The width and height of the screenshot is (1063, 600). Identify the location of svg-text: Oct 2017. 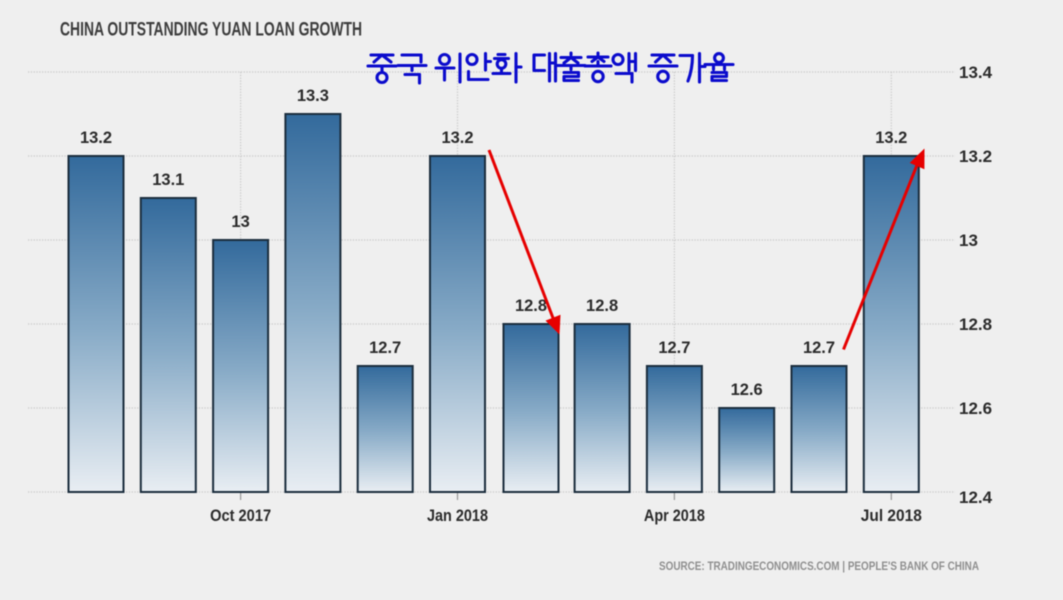
(240, 516).